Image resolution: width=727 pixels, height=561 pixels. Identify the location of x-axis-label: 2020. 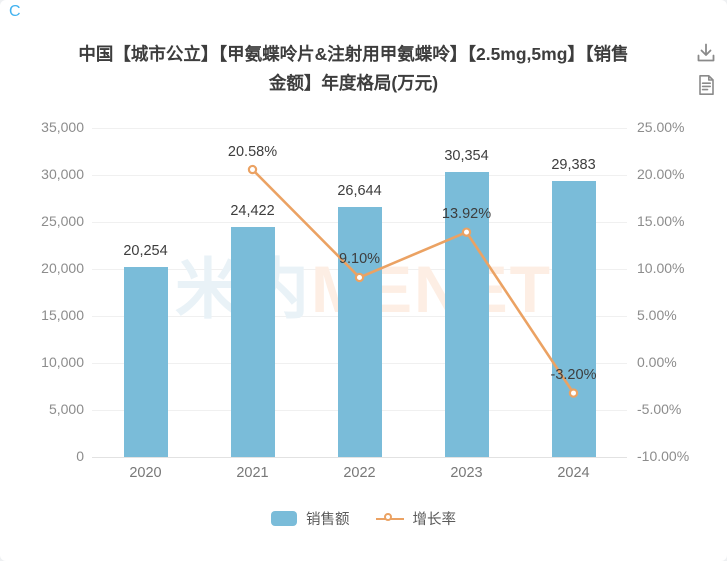
(145, 473).